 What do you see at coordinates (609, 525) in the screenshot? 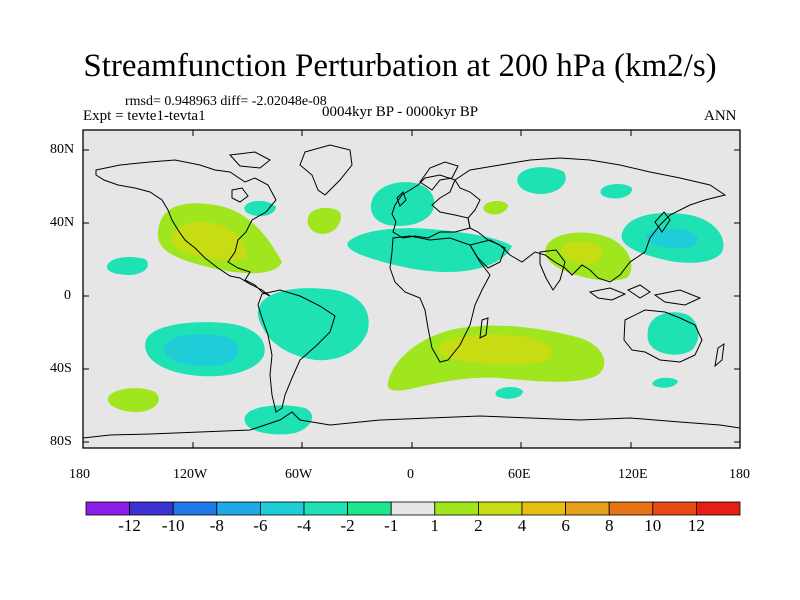
I see `colorbar-label: 8` at bounding box center [609, 525].